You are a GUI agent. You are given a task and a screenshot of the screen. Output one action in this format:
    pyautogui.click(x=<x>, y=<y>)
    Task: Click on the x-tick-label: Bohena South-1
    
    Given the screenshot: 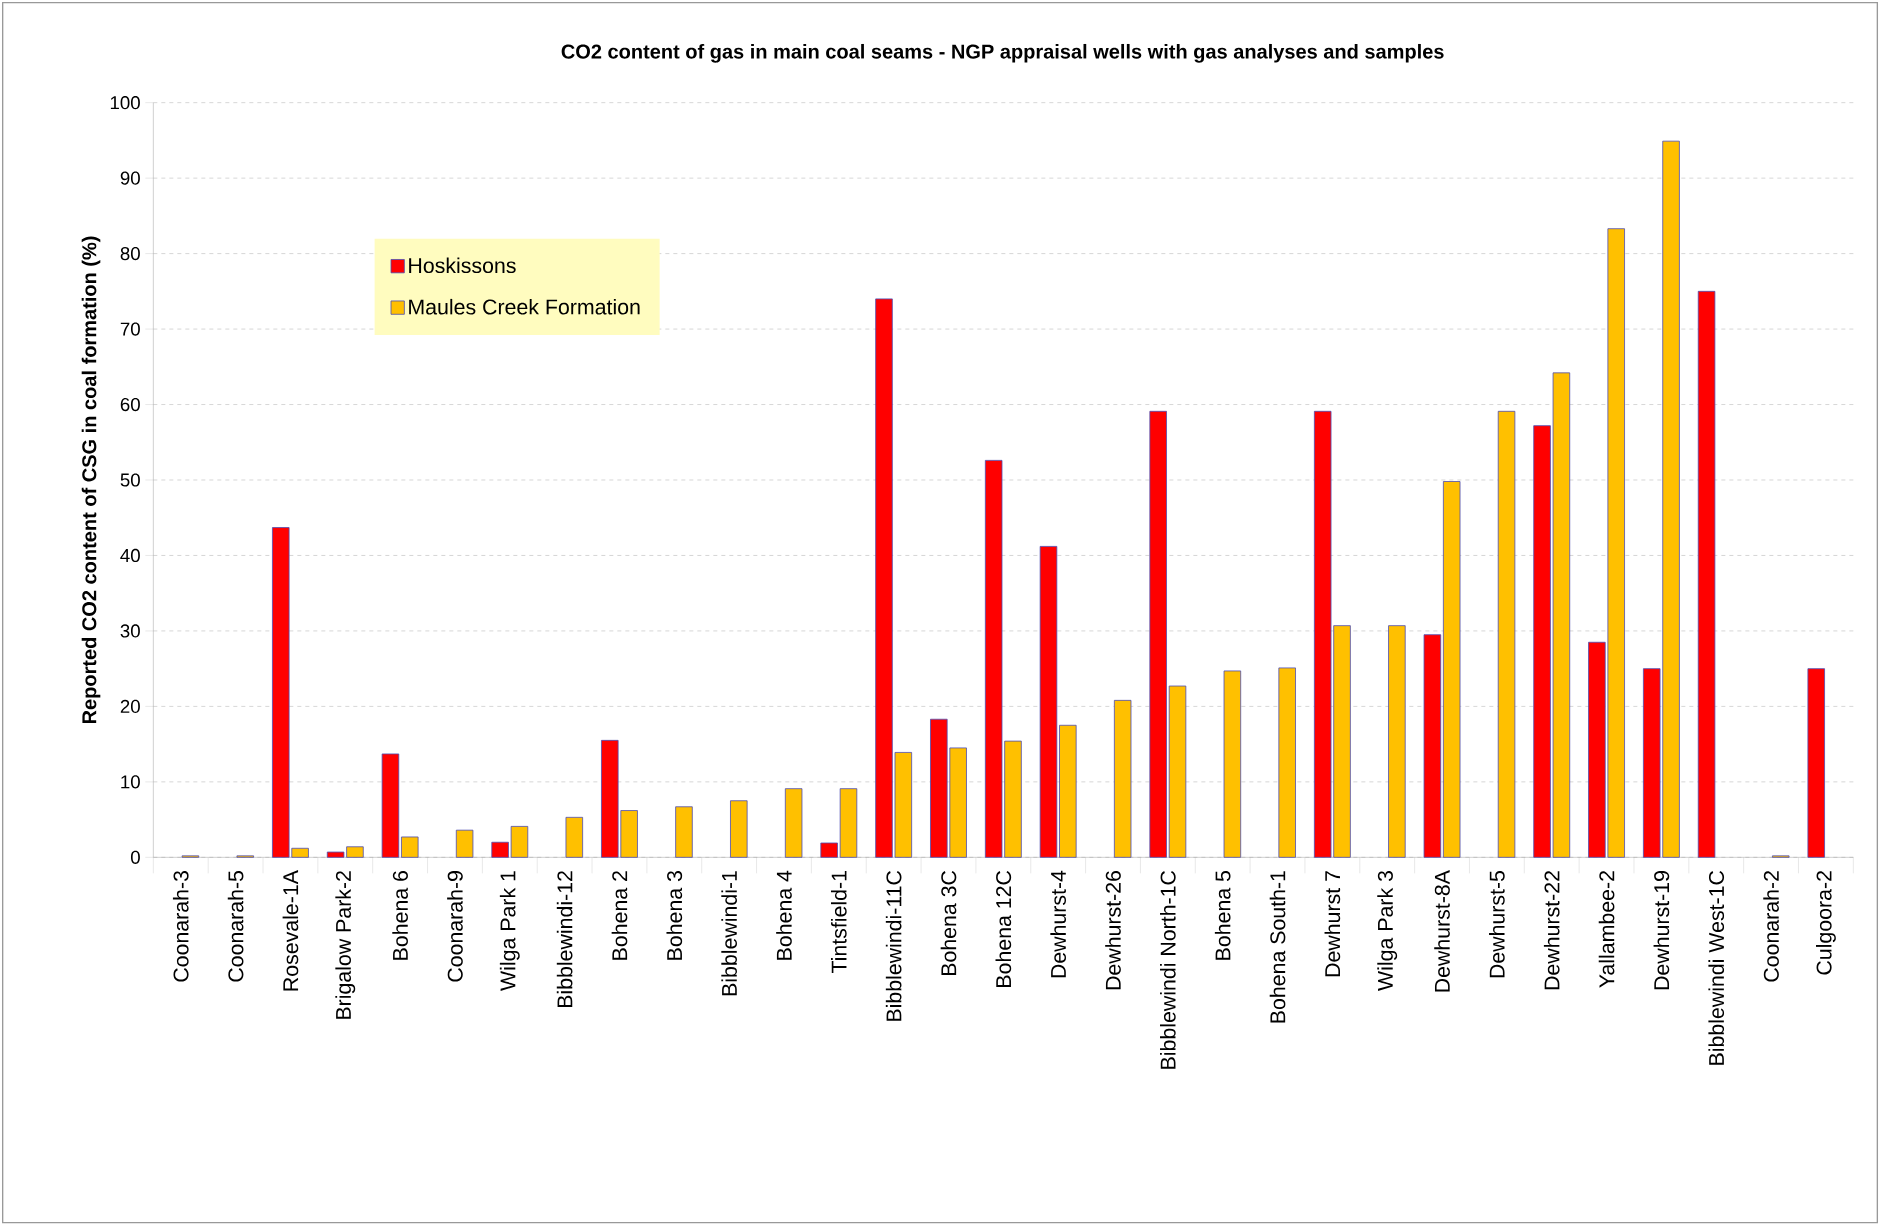 What is the action you would take?
    pyautogui.click(x=1277, y=947)
    